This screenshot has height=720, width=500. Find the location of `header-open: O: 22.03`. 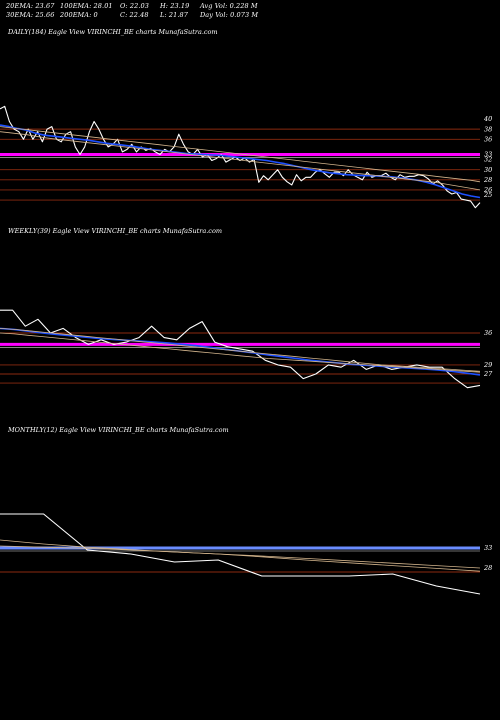

header-open: O: 22.03 is located at coordinates (134, 6).